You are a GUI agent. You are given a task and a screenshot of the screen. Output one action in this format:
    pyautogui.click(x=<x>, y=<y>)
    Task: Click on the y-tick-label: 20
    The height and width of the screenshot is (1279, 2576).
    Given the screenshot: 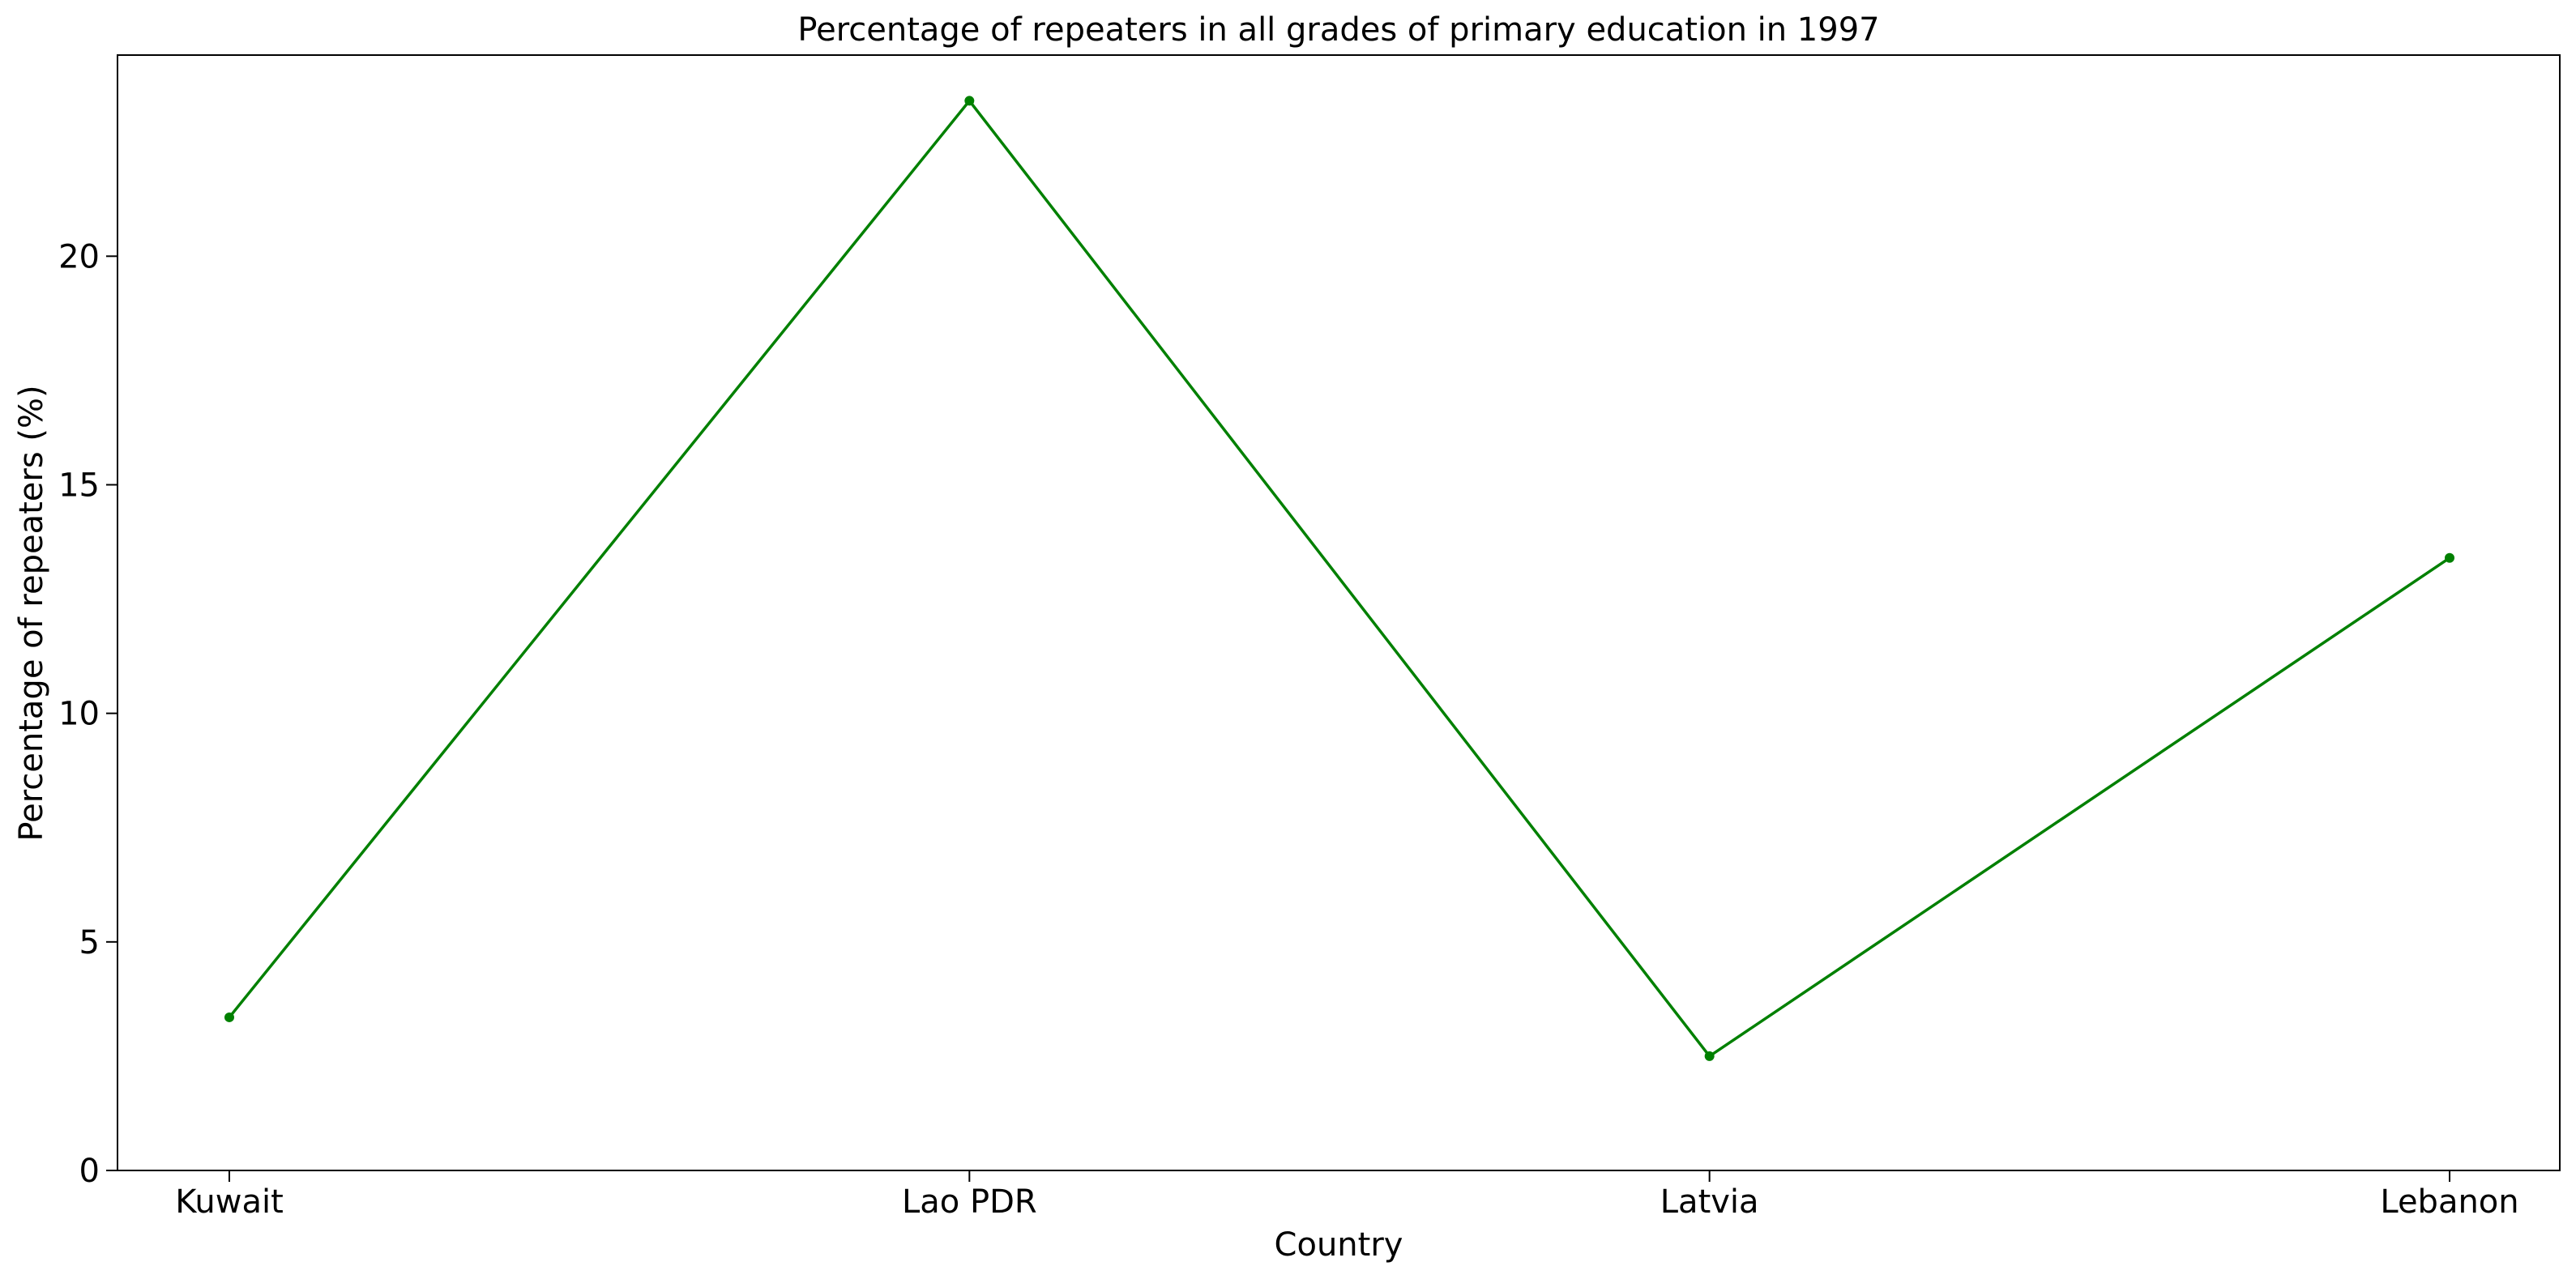 What is the action you would take?
    pyautogui.click(x=79, y=256)
    